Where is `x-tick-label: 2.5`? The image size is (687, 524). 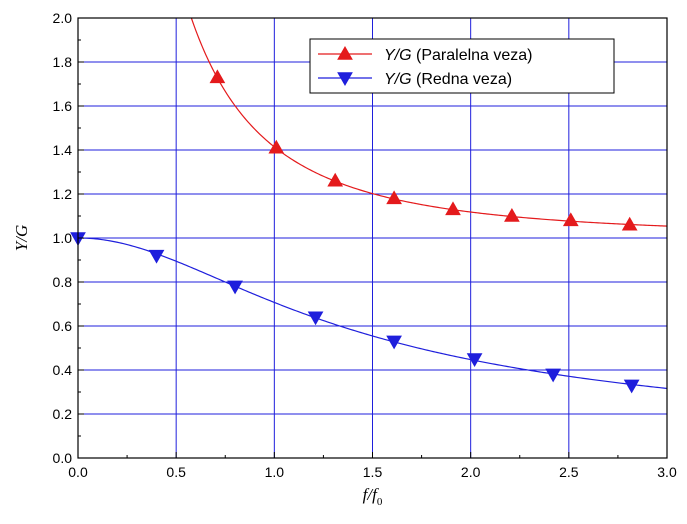 x-tick-label: 2.5 is located at coordinates (569, 472).